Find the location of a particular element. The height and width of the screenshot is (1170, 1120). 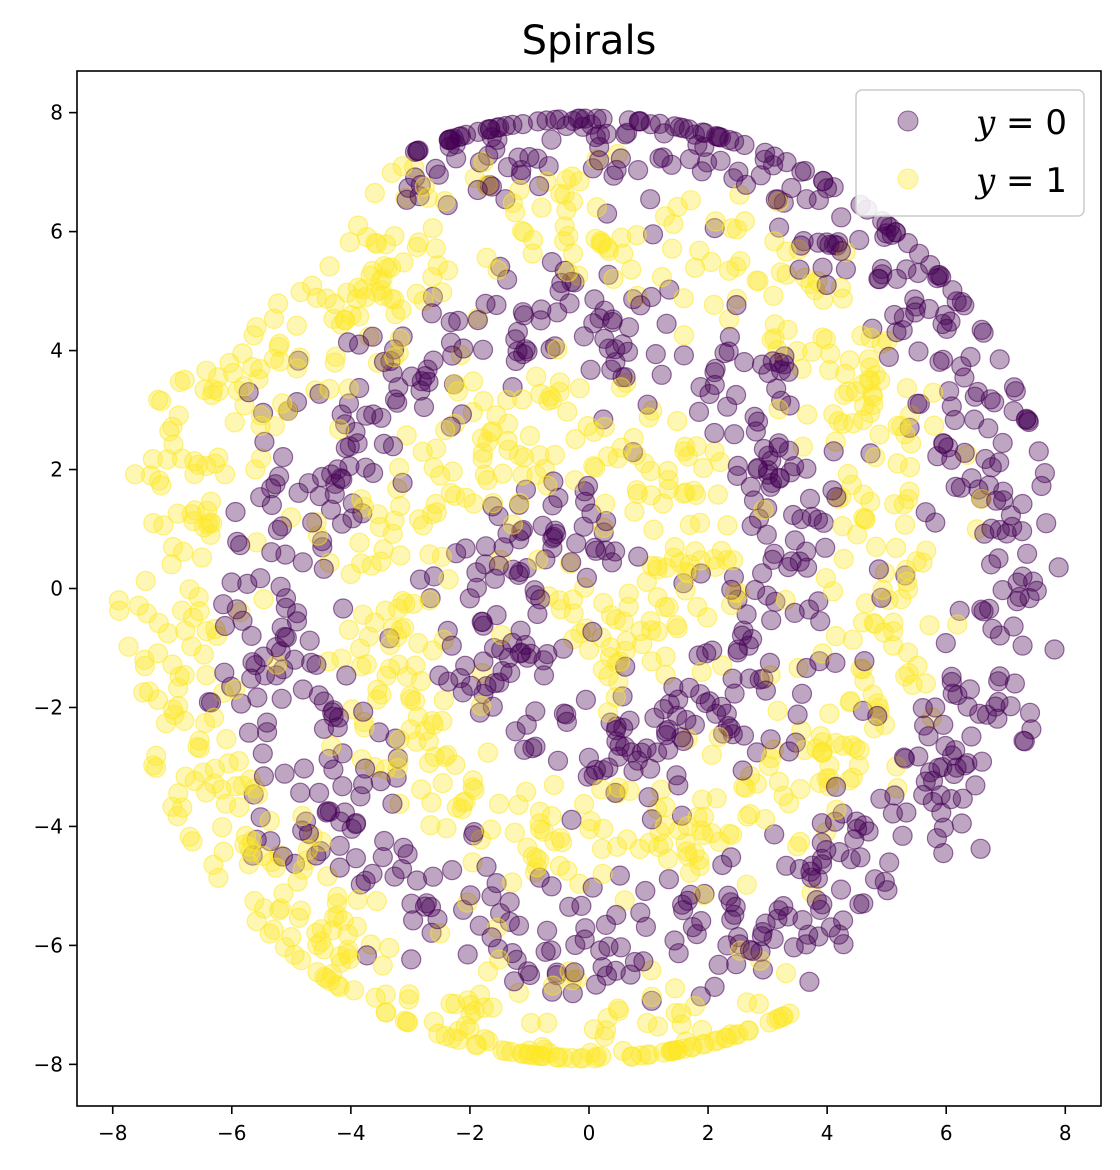

y-tick-label: −8 is located at coordinates (48, 1064).